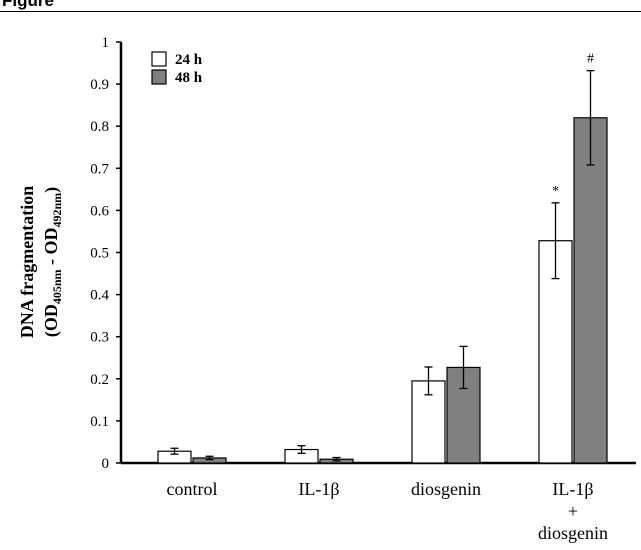 This screenshot has height=550, width=641. What do you see at coordinates (99, 254) in the screenshot?
I see `y-tick-label: 0.5` at bounding box center [99, 254].